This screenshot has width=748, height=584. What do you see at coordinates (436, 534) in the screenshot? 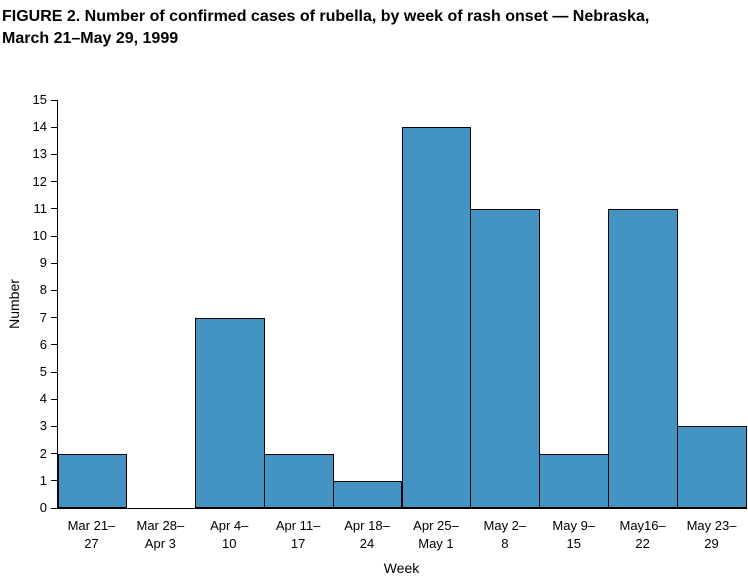
I see `x-tick-label: Apr 25– May 1` at bounding box center [436, 534].